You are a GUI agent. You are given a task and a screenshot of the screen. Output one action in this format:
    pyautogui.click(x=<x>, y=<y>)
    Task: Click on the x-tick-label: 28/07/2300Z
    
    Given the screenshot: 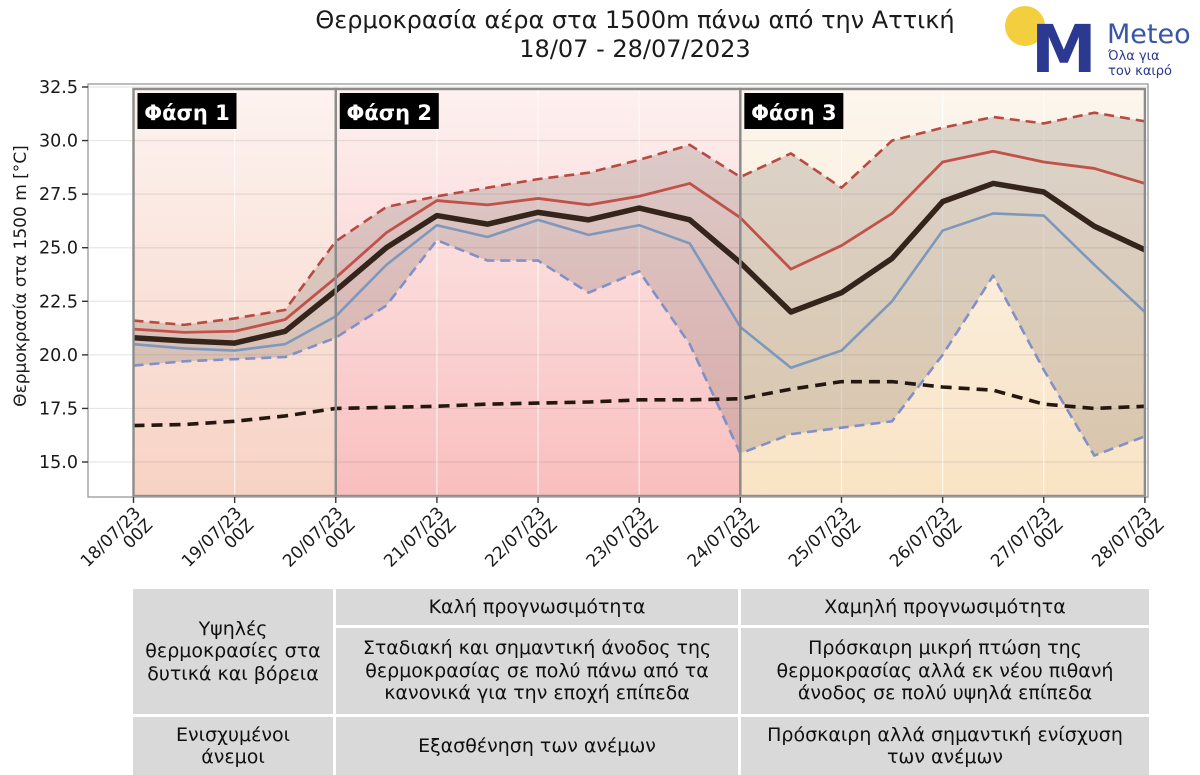 What is the action you would take?
    pyautogui.click(x=1128, y=543)
    